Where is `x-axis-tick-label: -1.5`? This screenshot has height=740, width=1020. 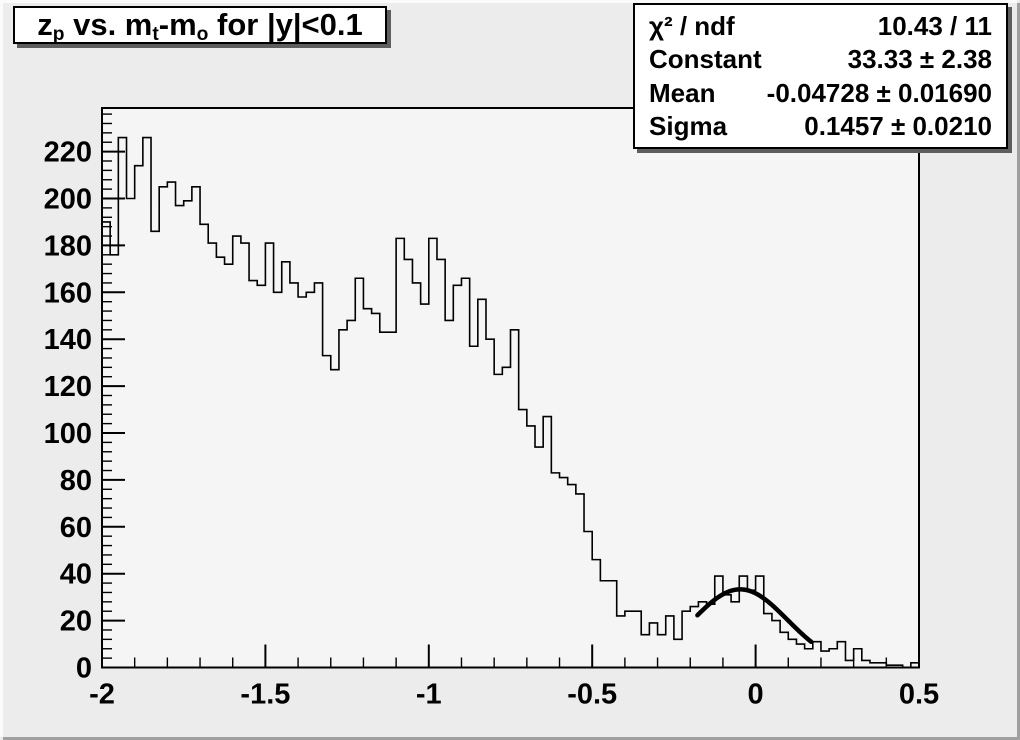 x-axis-tick-label: -1.5 is located at coordinates (265, 695).